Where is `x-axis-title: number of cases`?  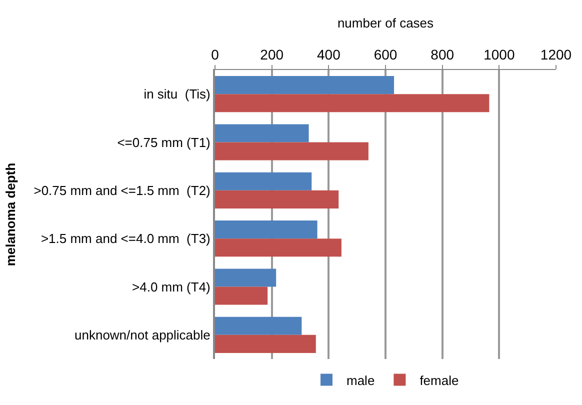 x-axis-title: number of cases is located at coordinates (385, 22).